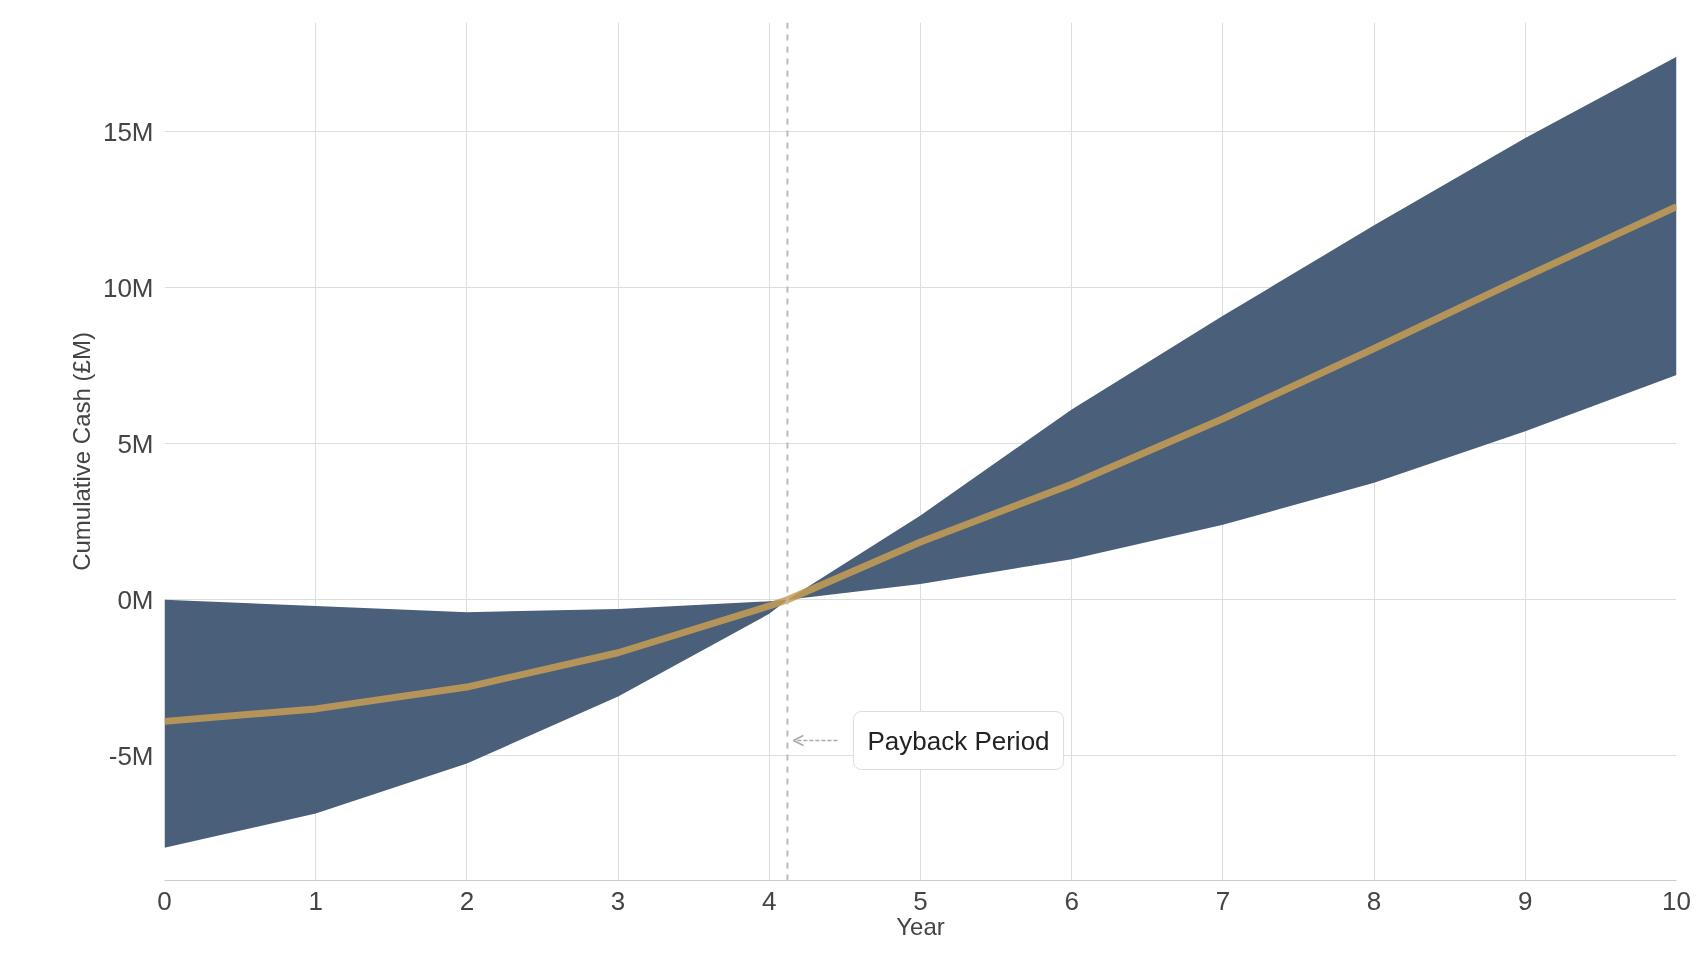 The height and width of the screenshot is (960, 1701). What do you see at coordinates (135, 599) in the screenshot?
I see `y-tick-label: 0M` at bounding box center [135, 599].